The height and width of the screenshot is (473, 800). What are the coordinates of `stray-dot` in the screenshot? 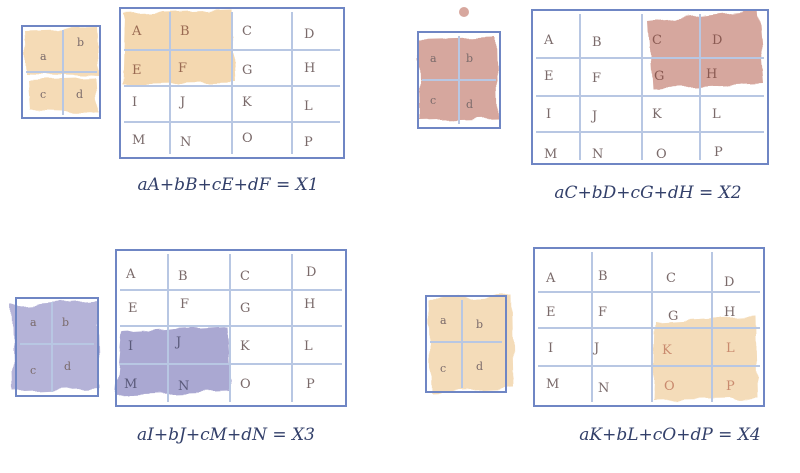 It's located at (464, 12).